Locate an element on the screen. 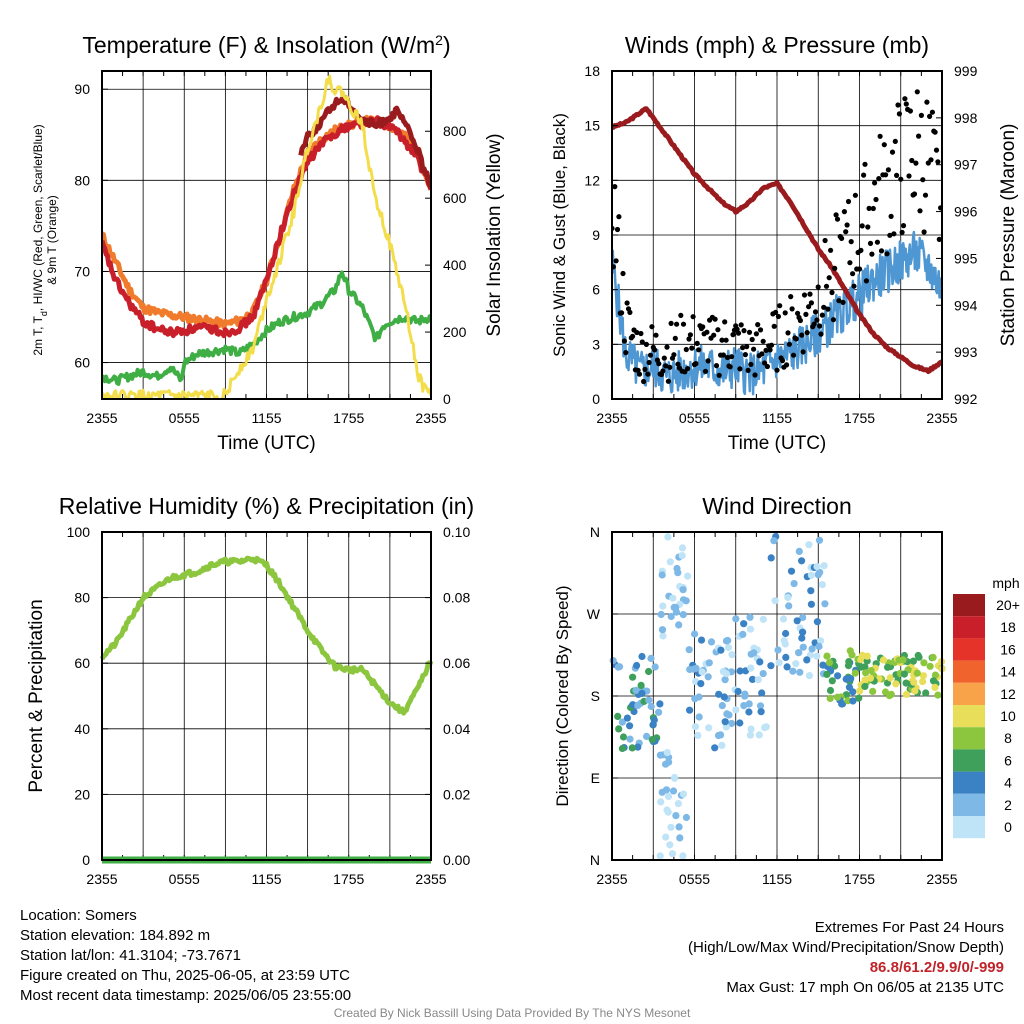 The image size is (1024, 1024). y2-tick-label: 994 is located at coordinates (966, 305).